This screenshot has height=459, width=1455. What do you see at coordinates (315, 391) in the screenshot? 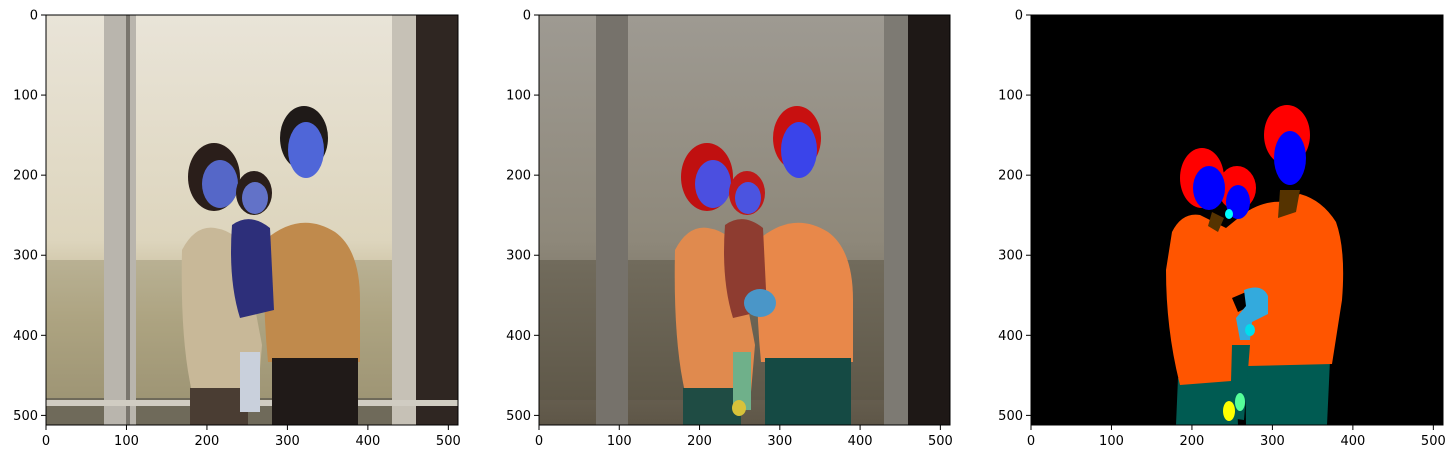
I see `photo-man-pants` at bounding box center [315, 391].